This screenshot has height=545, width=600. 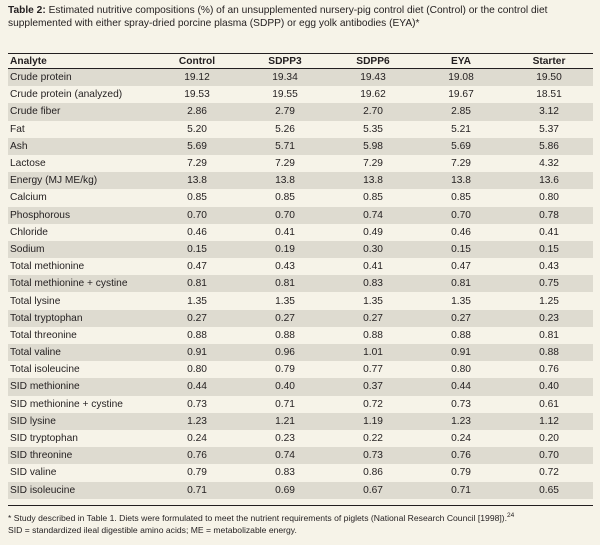 I want to click on table-cell: 0.43, so click(x=285, y=267).